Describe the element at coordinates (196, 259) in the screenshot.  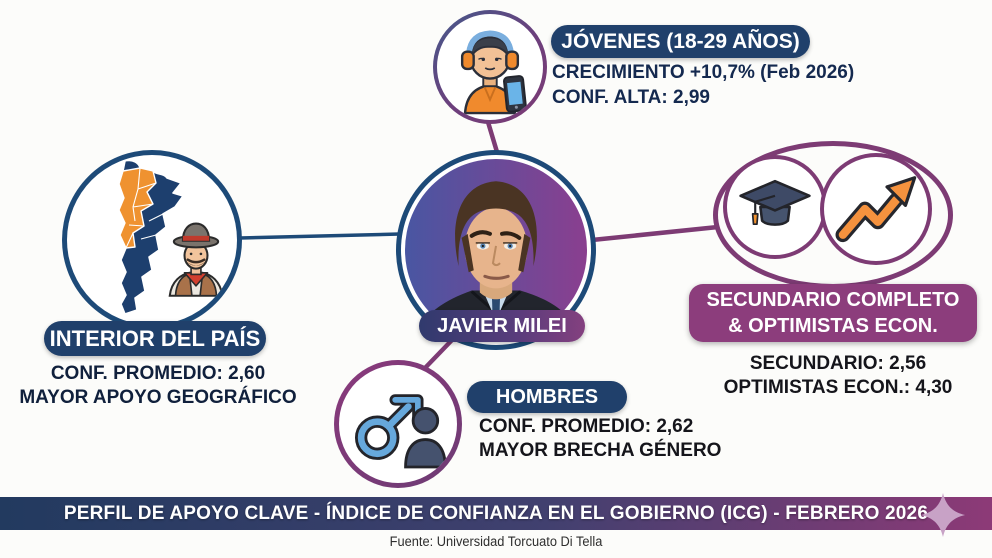
I see `gaucho-icon` at that location.